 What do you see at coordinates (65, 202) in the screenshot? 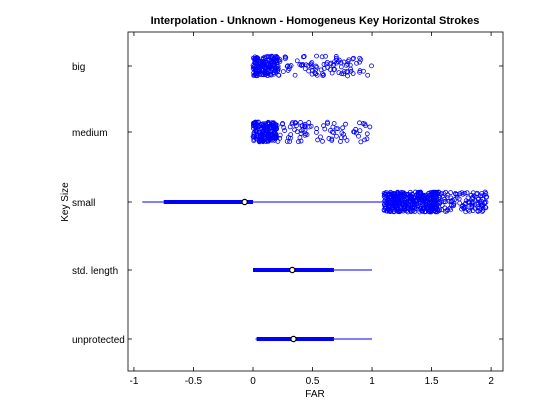
I see `y-axis-label: Key Size` at bounding box center [65, 202].